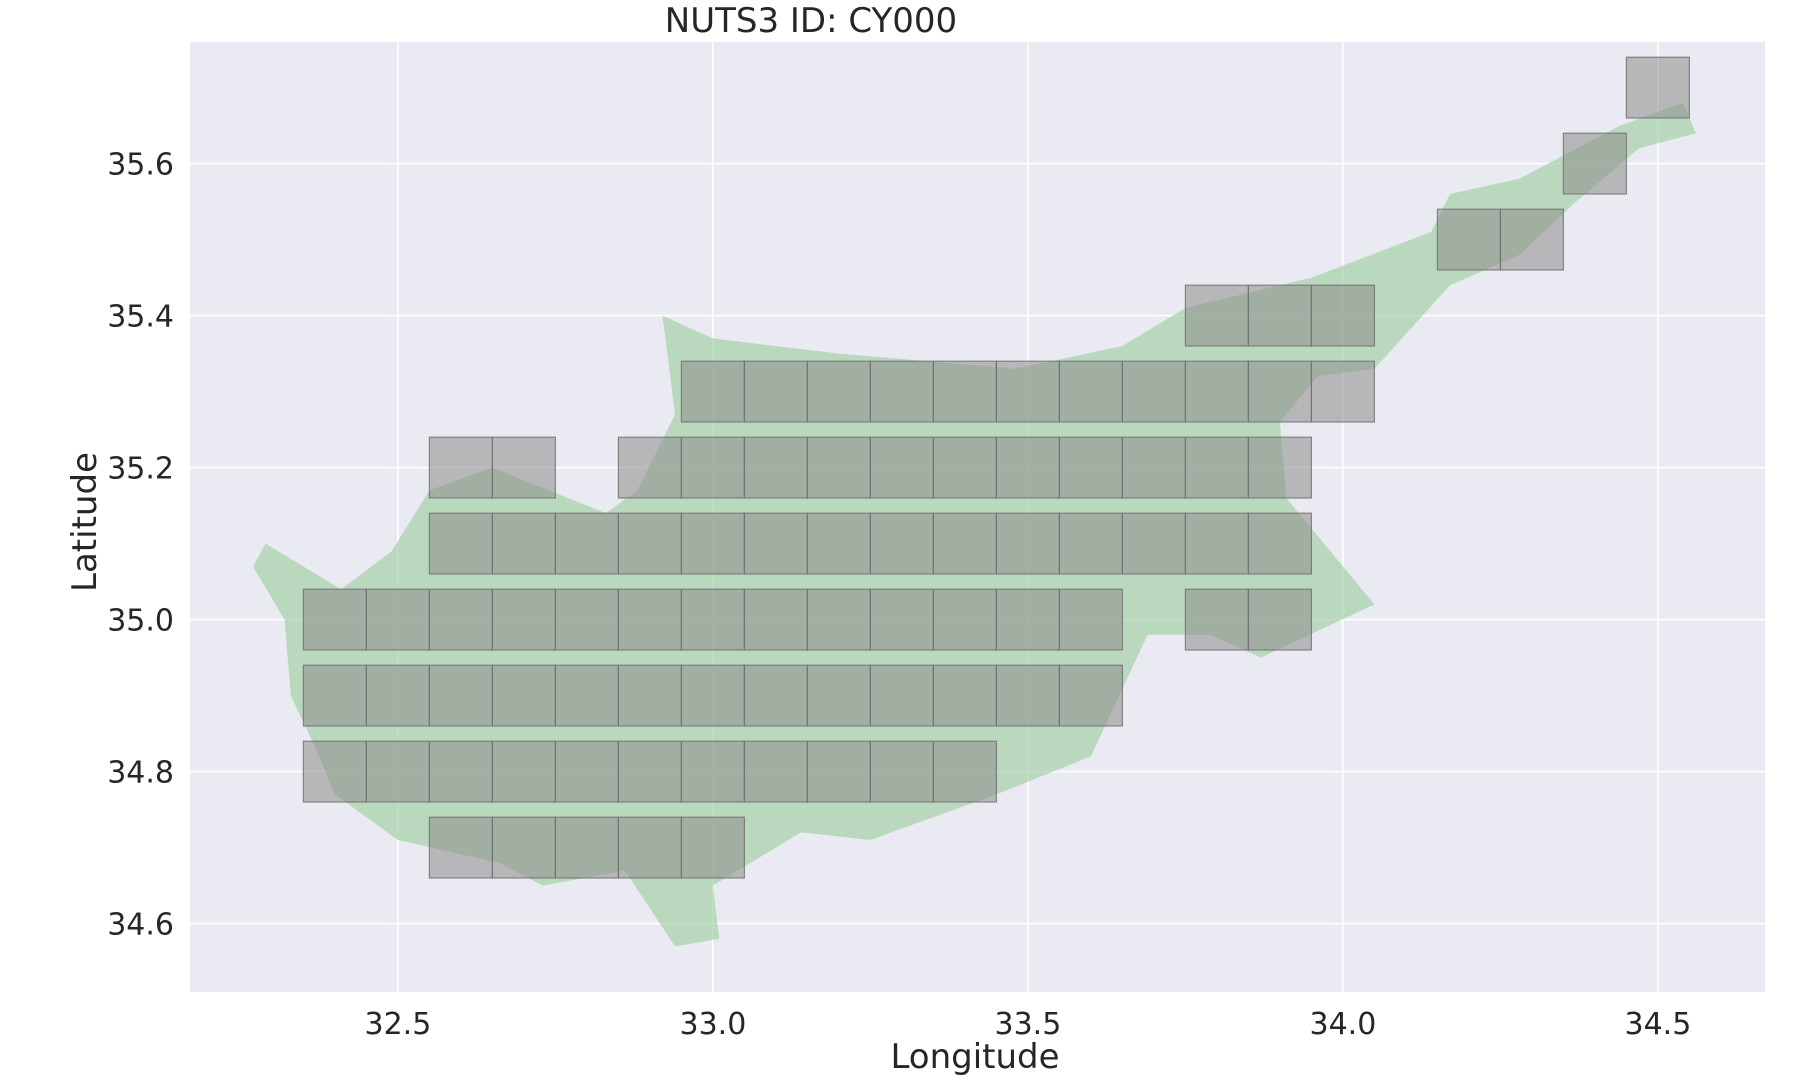  I want to click on y-tick-label: 35.0, so click(140, 621).